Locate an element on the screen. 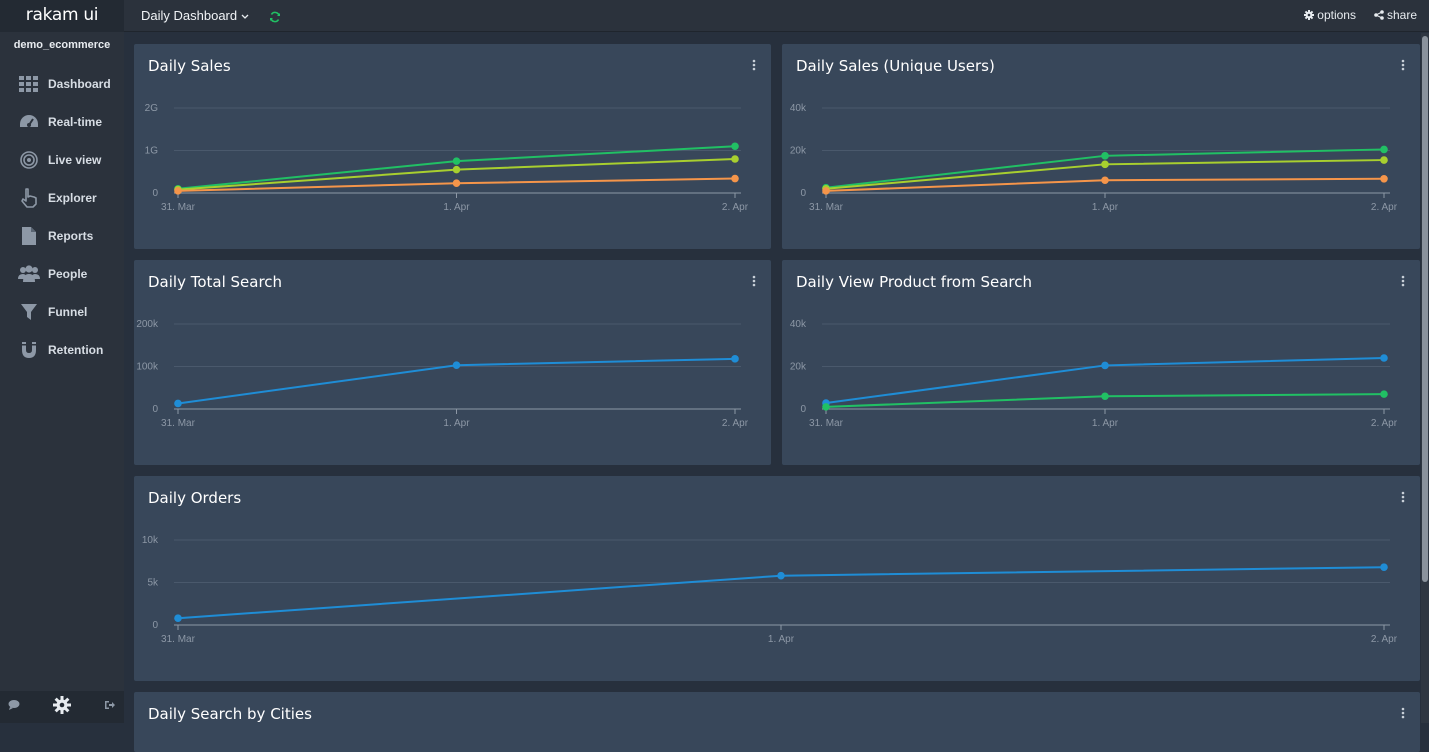 The width and height of the screenshot is (1429, 752). line-chart: 0 20k 40k 31. Mar 1. Apr 2. Apr is located at coordinates (1094, 374).